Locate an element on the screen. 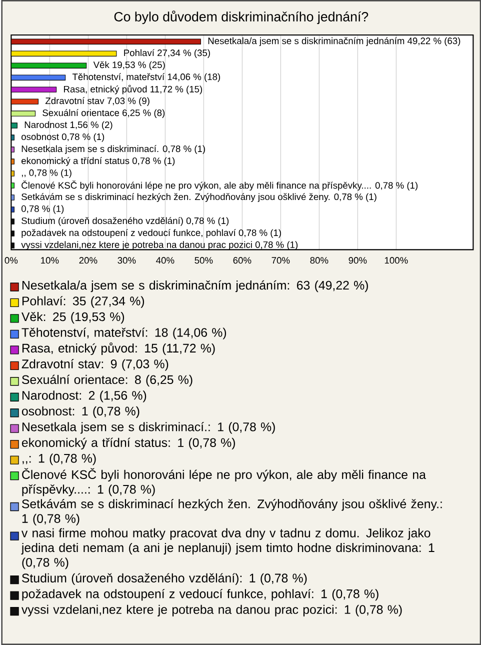 The image size is (481, 645). x-tick-label: 100% is located at coordinates (396, 260).